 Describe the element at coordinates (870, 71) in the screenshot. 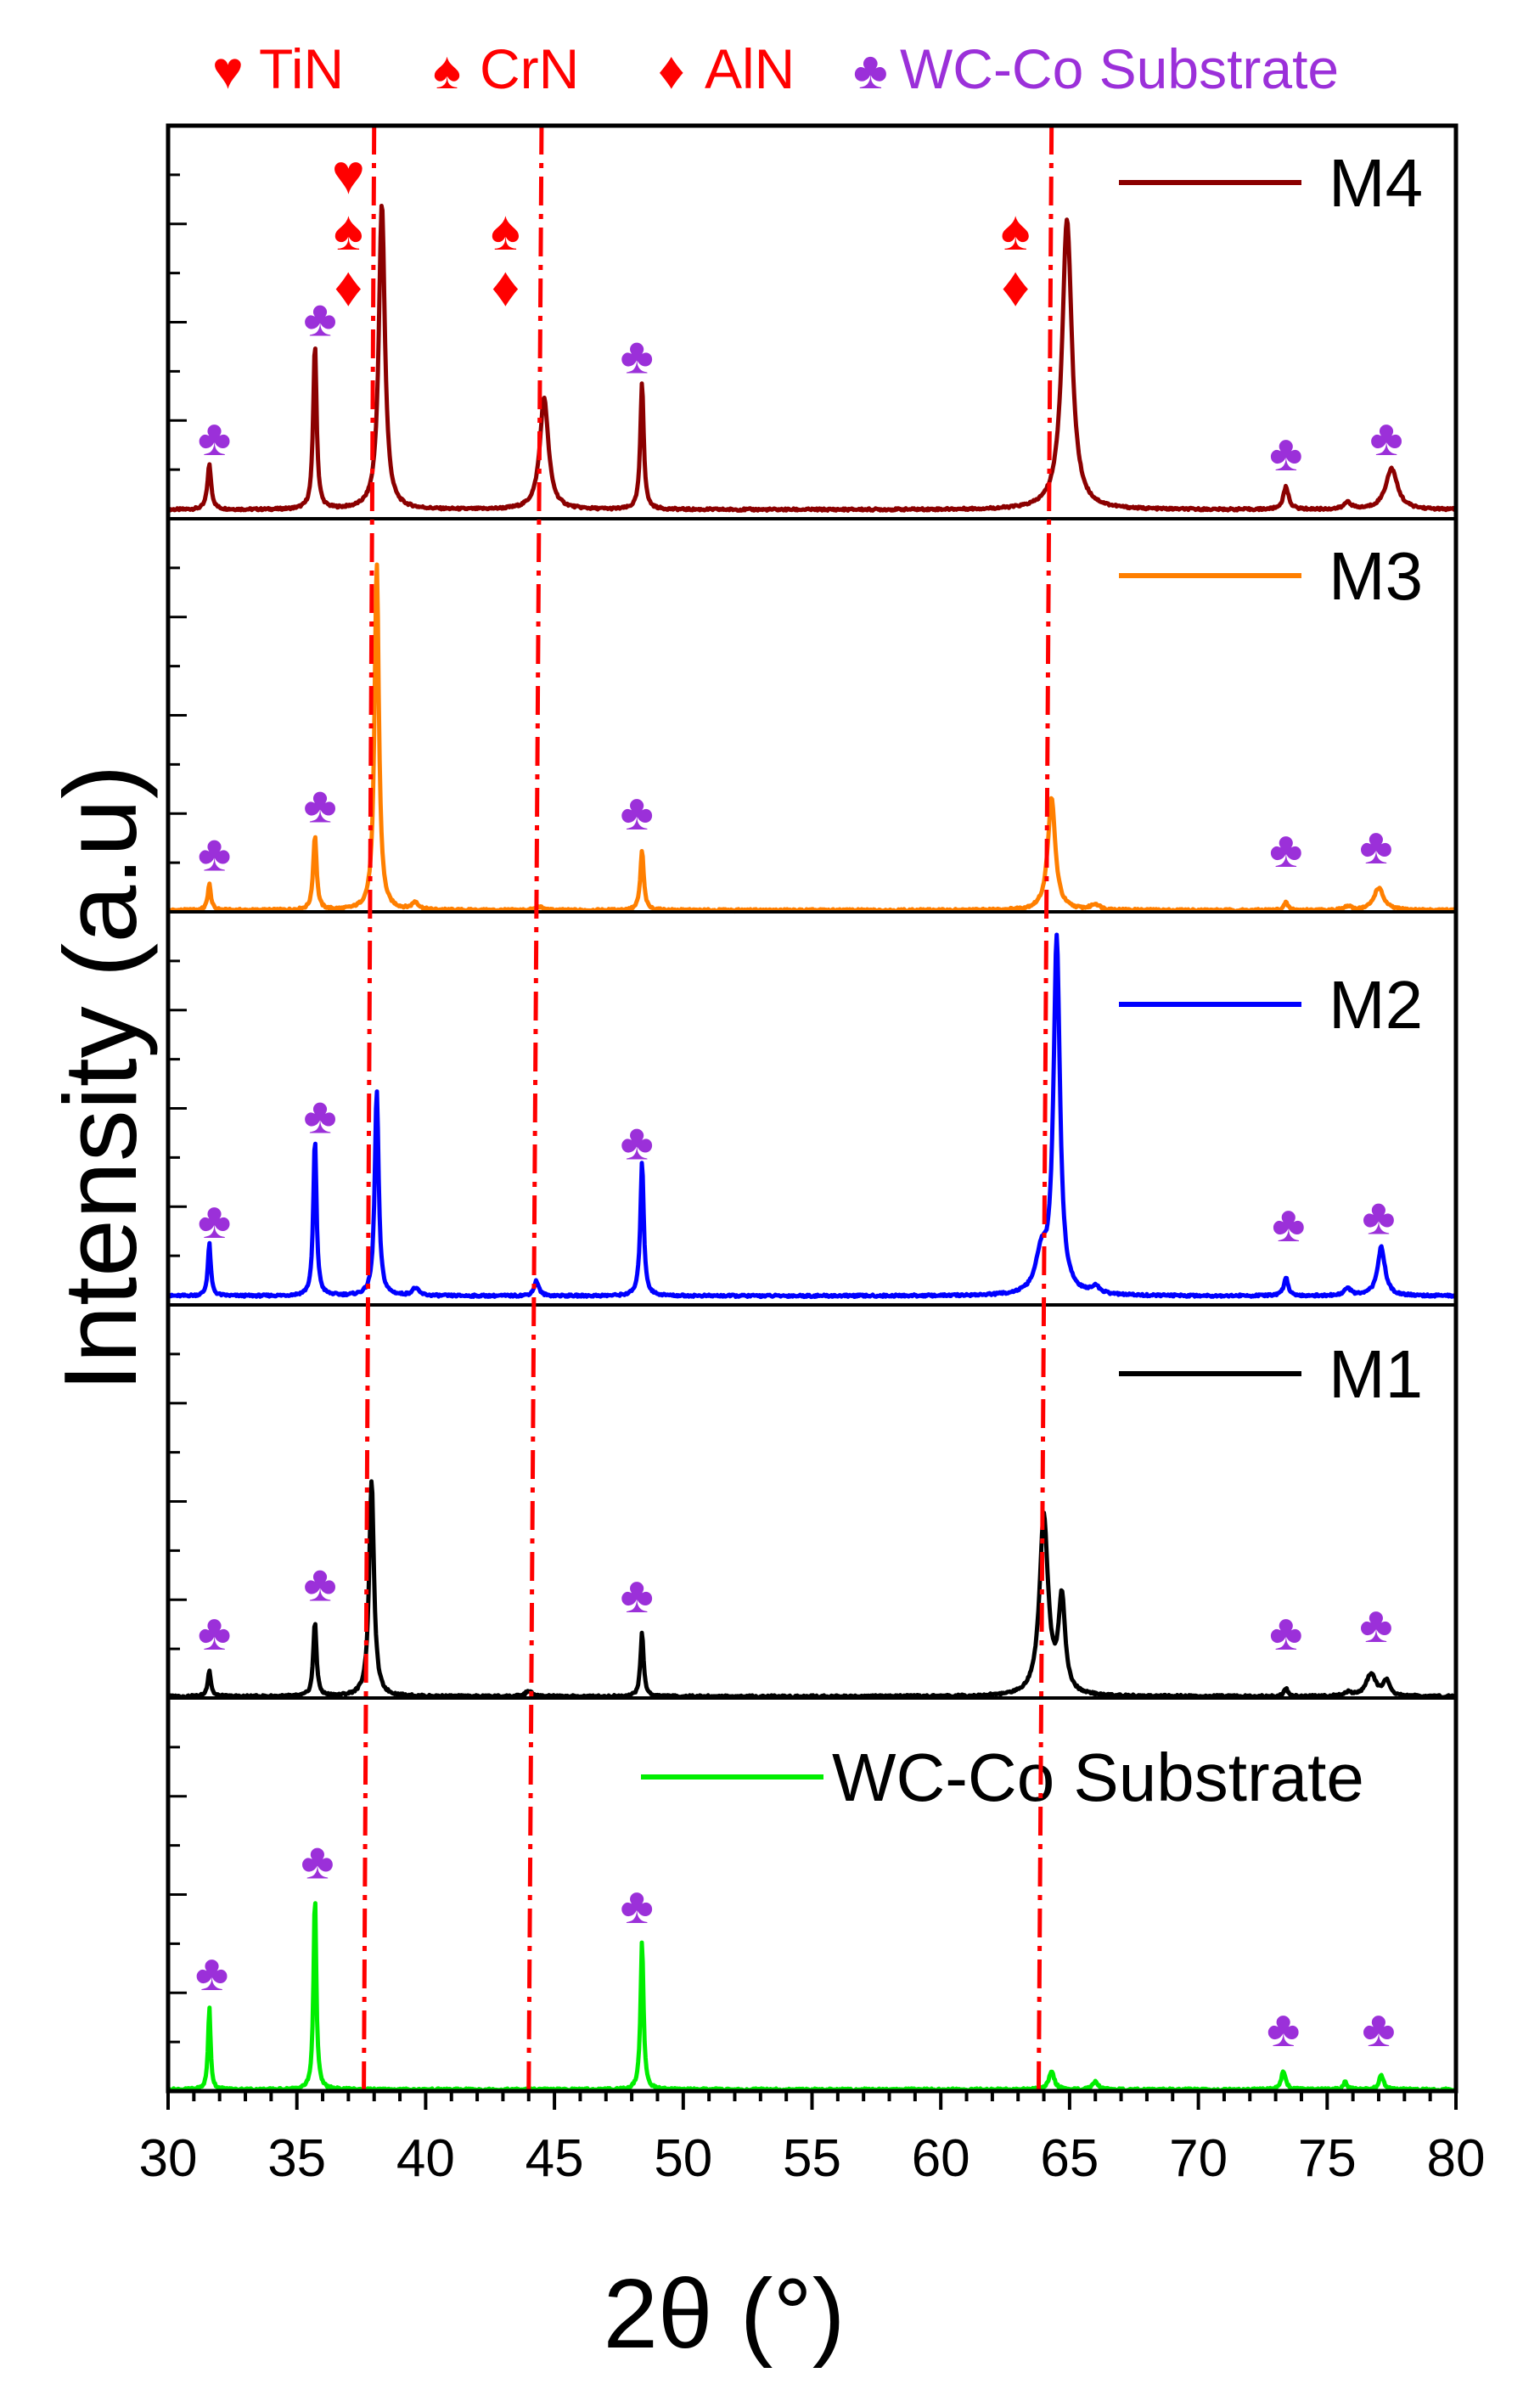

I see `phase-legend-symbol: ♣` at that location.